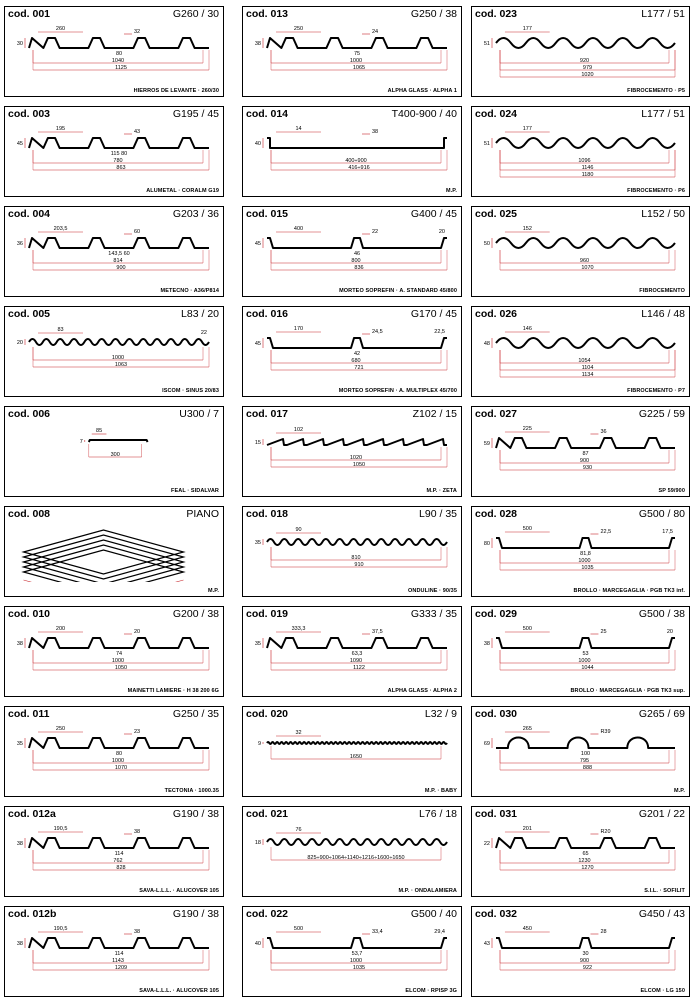 The width and height of the screenshot is (695, 1000). What do you see at coordinates (584, 761) in the screenshot?
I see `overall-width-label: 795` at bounding box center [584, 761].